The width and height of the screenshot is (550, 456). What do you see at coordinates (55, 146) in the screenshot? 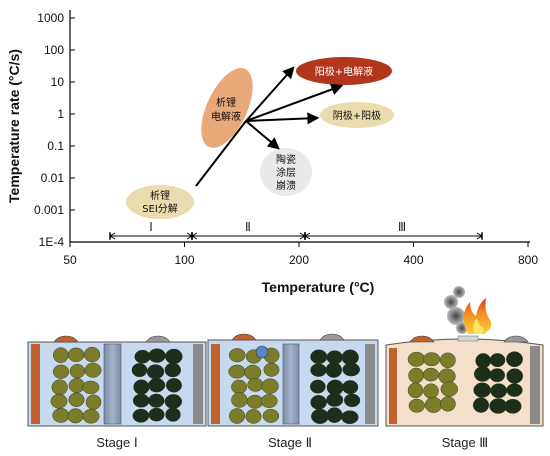
I see `y-tick-label: 0.1` at bounding box center [55, 146].